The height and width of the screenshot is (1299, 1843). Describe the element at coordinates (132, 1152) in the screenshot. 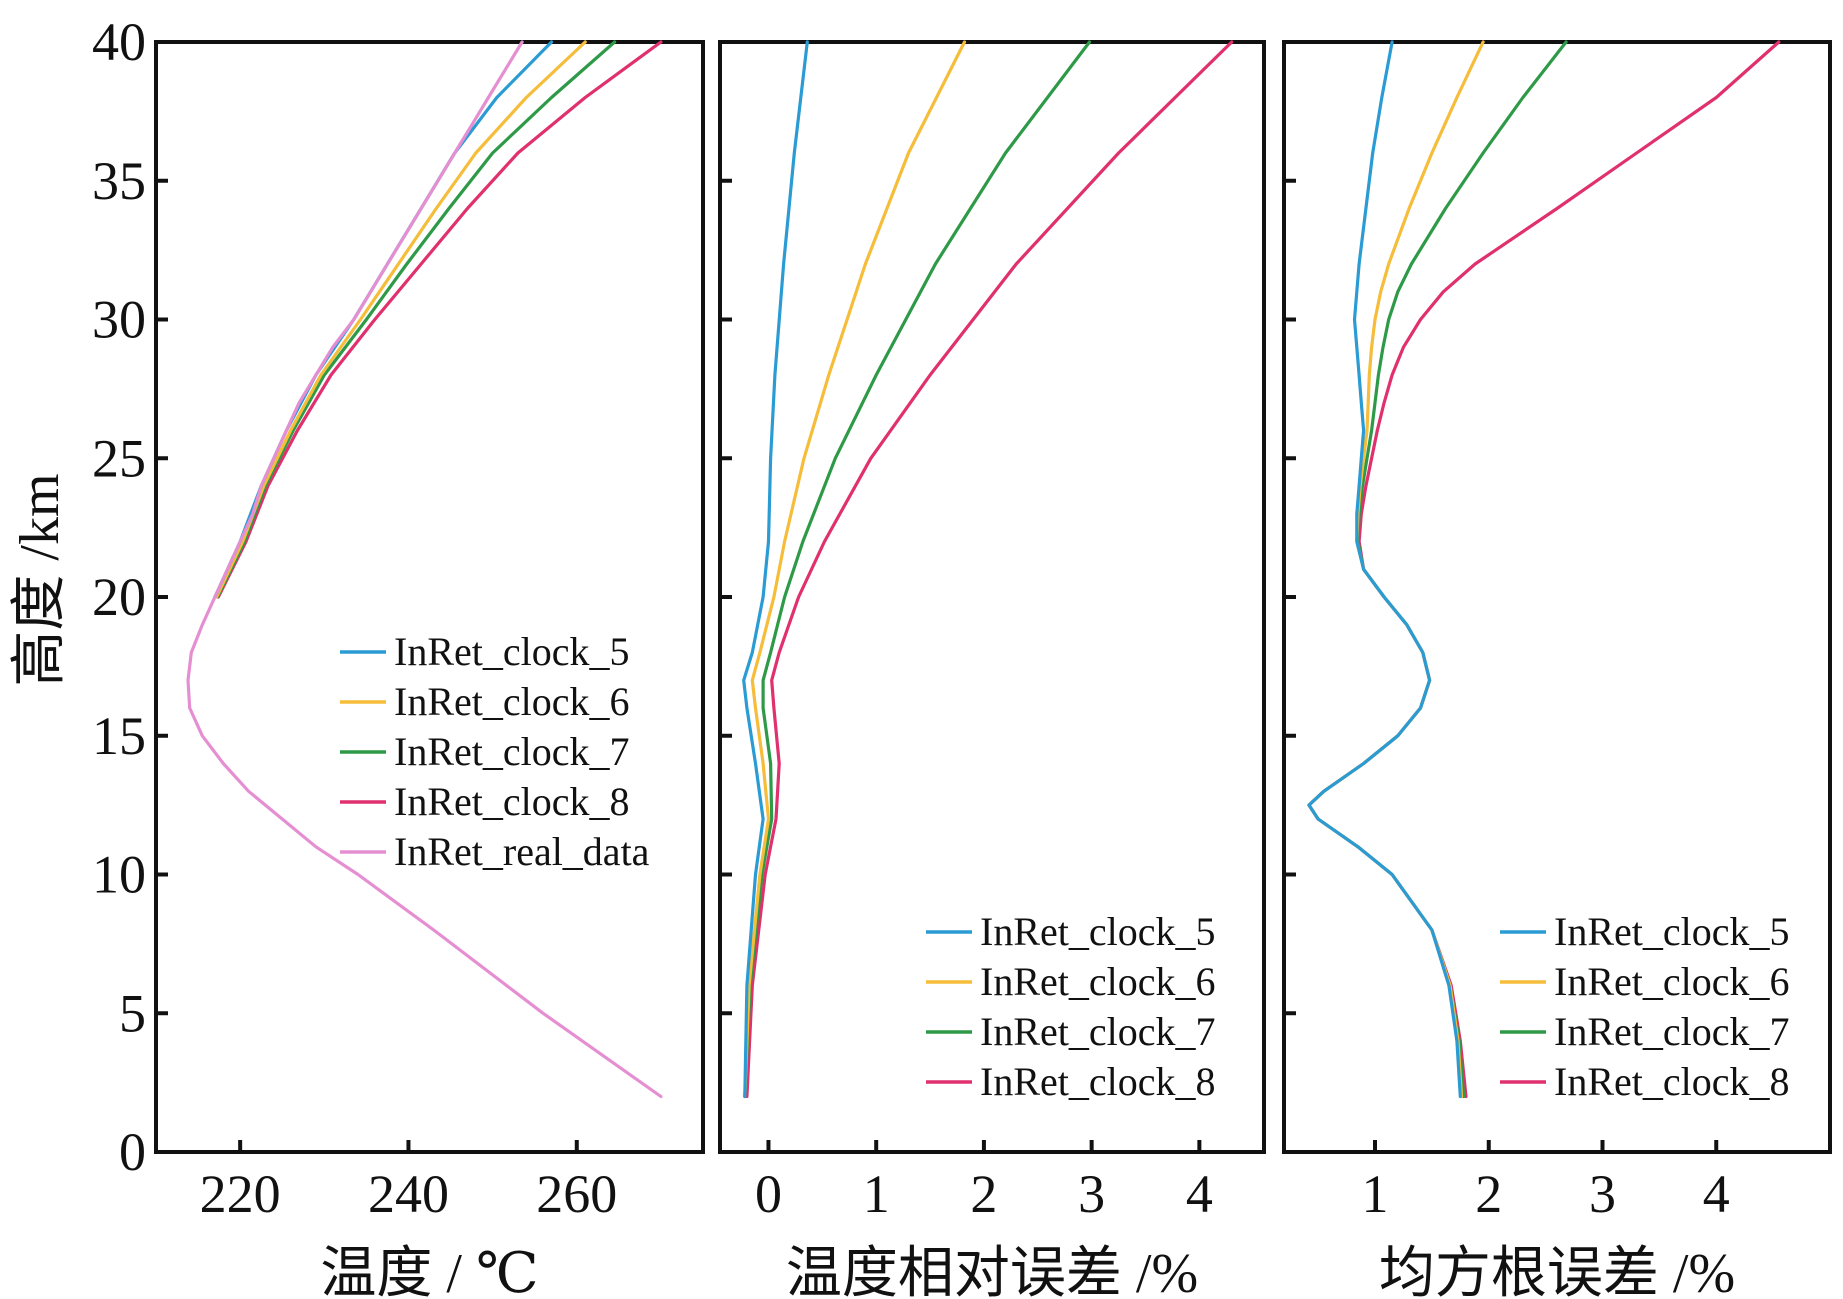

I see `y-tick-label: 0` at that location.